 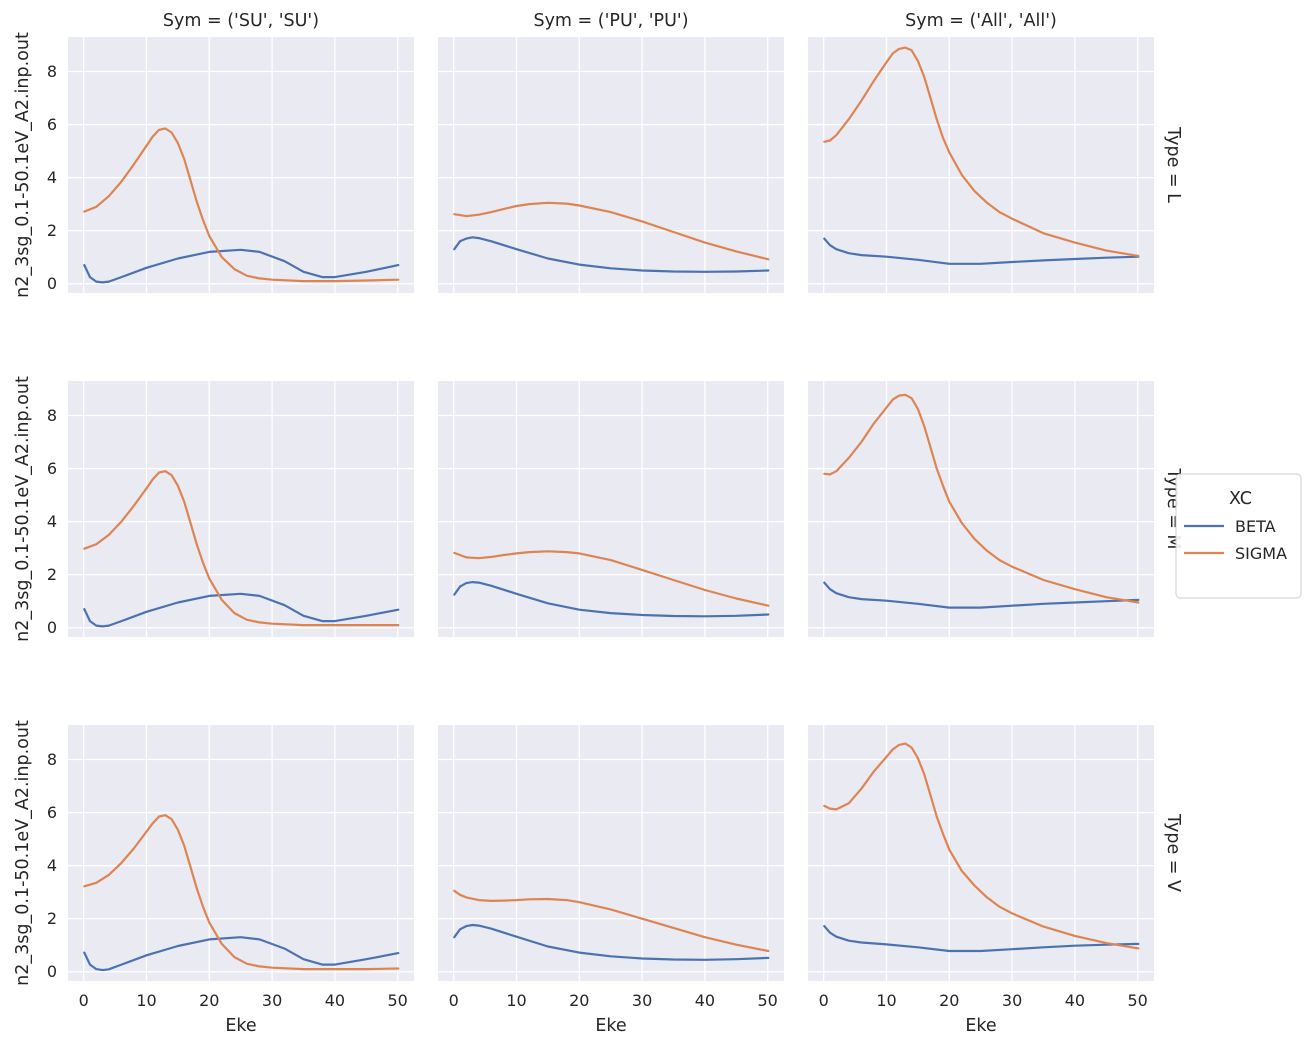 I want to click on legend-label-beta: BETA, so click(x=1255, y=526).